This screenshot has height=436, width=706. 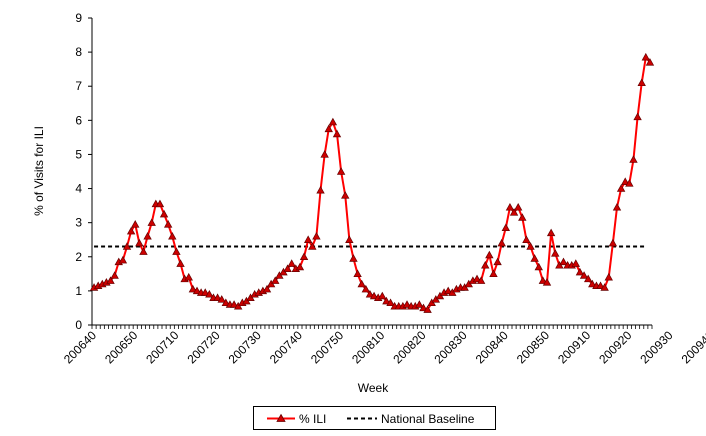 I want to click on y-tick-label: 8, so click(x=78, y=52).